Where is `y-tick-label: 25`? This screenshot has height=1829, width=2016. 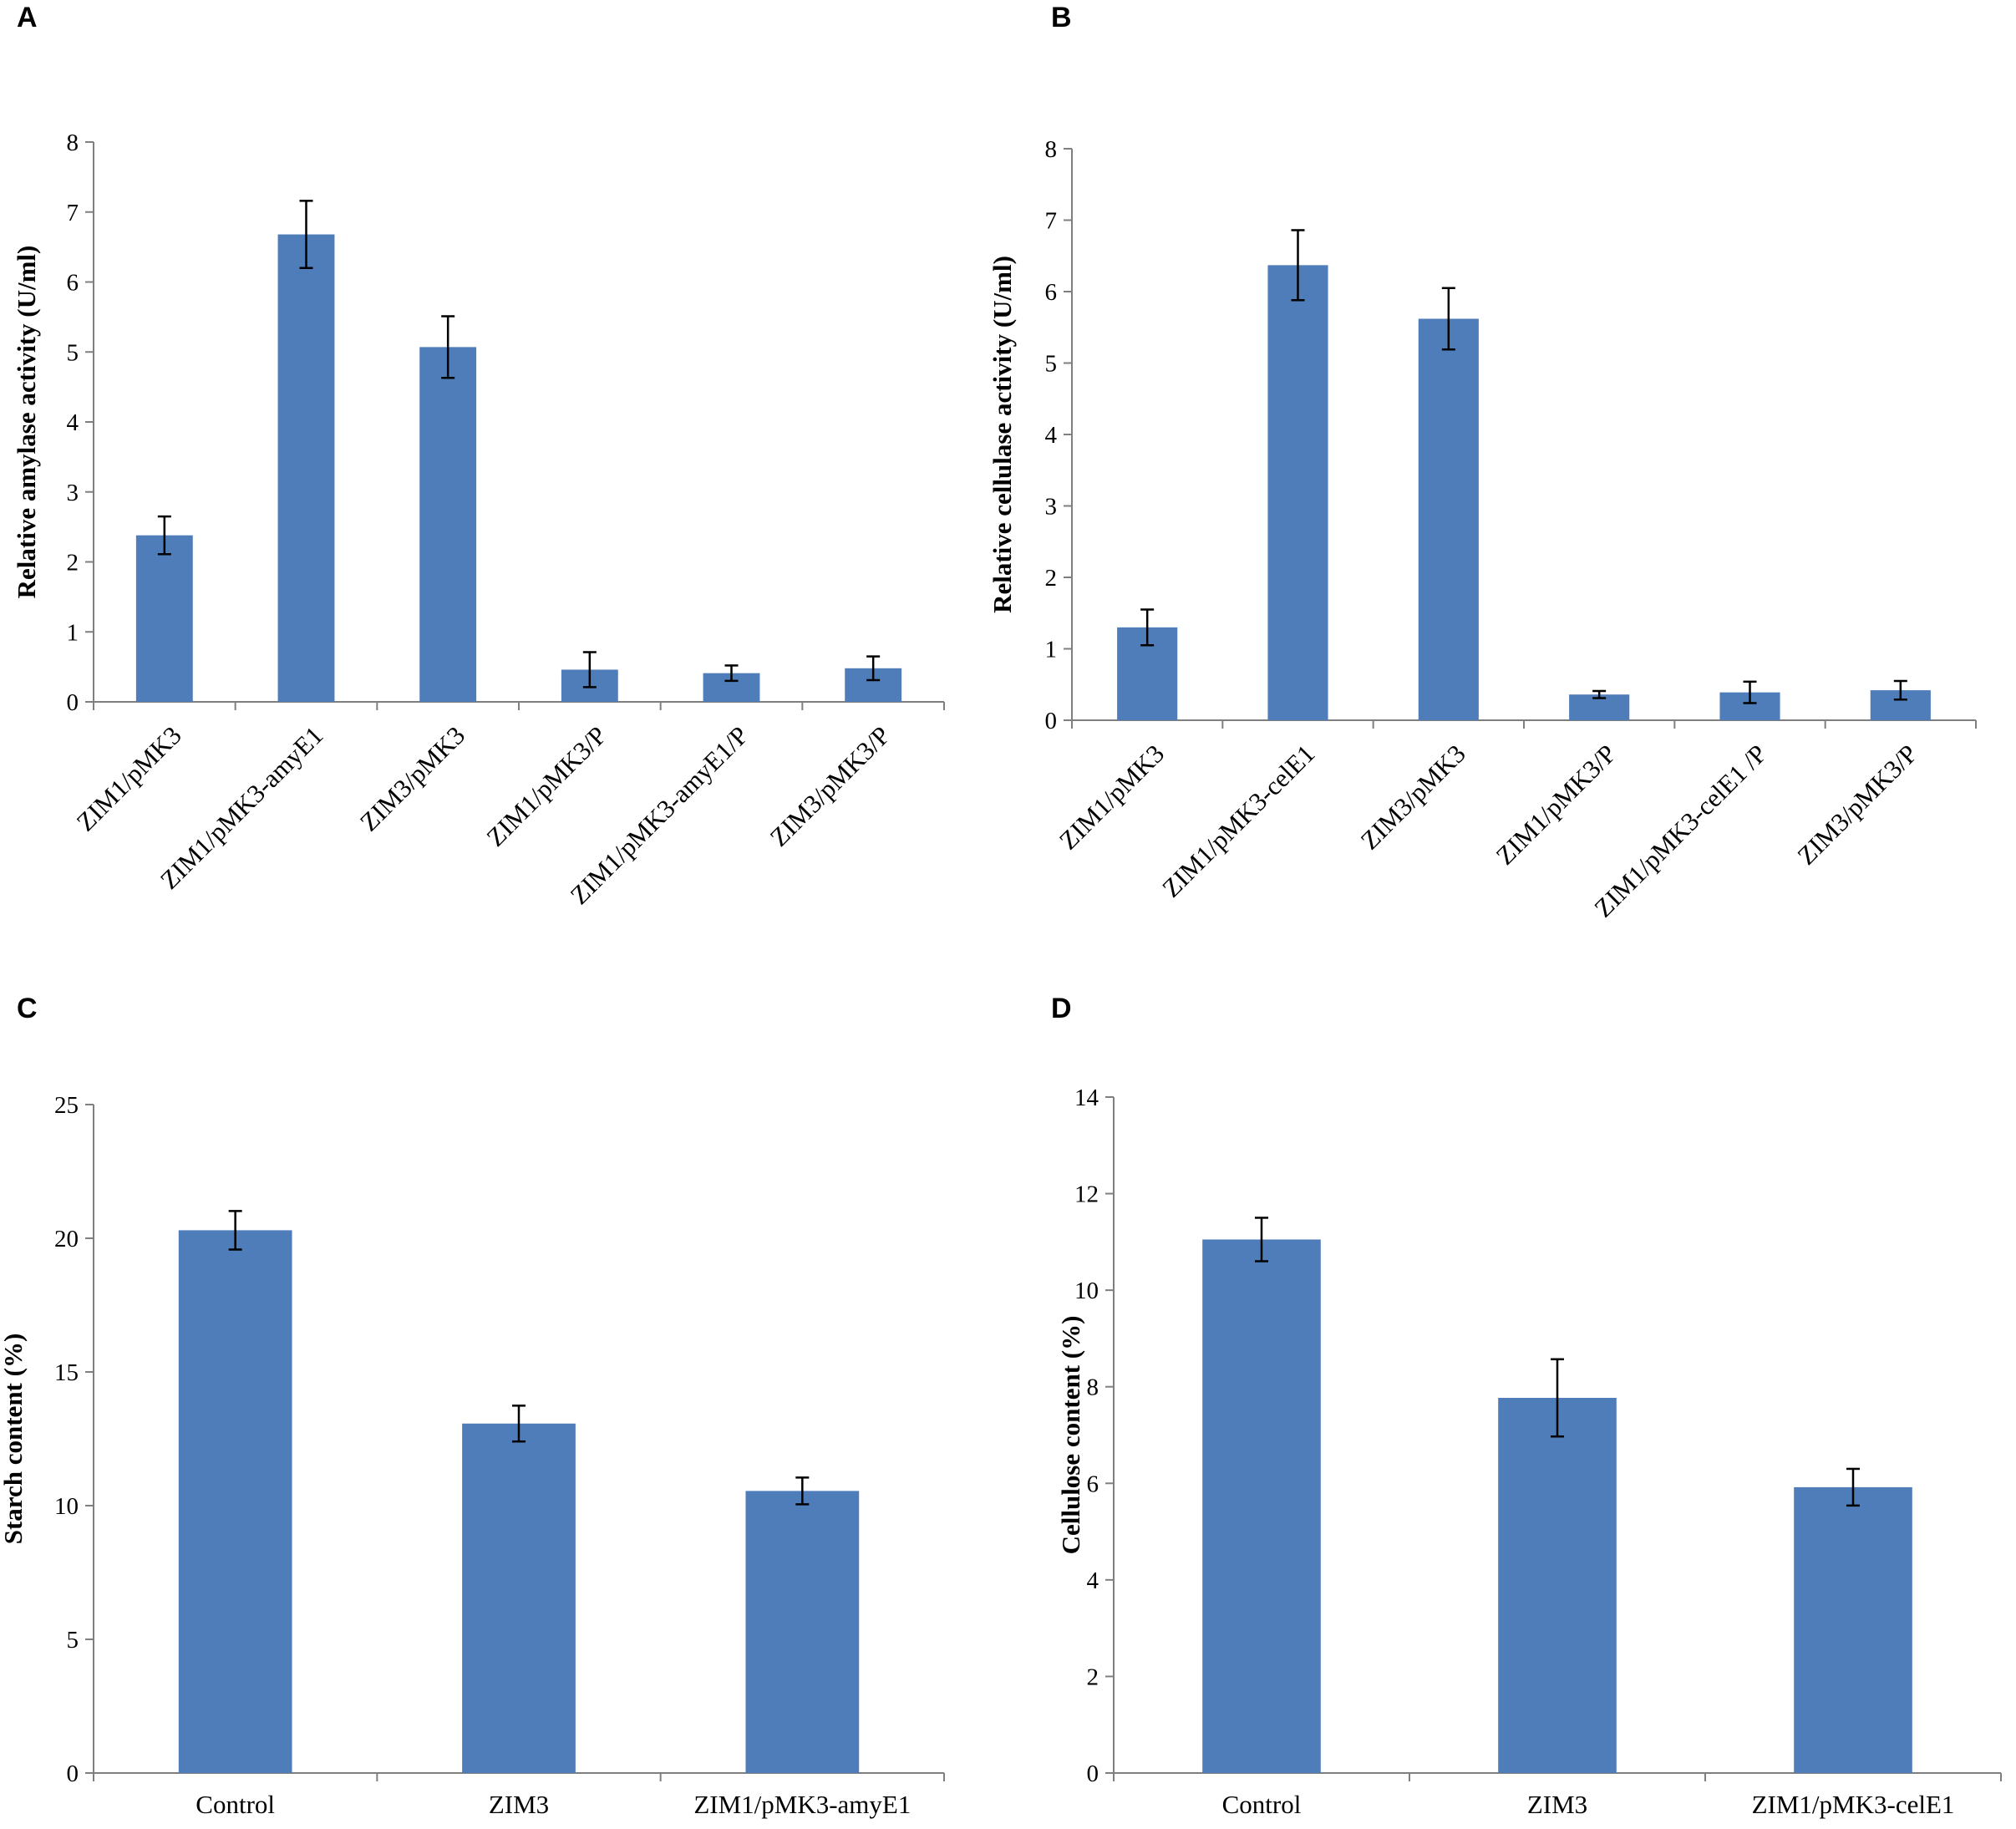
y-tick-label: 25 is located at coordinates (66, 1105).